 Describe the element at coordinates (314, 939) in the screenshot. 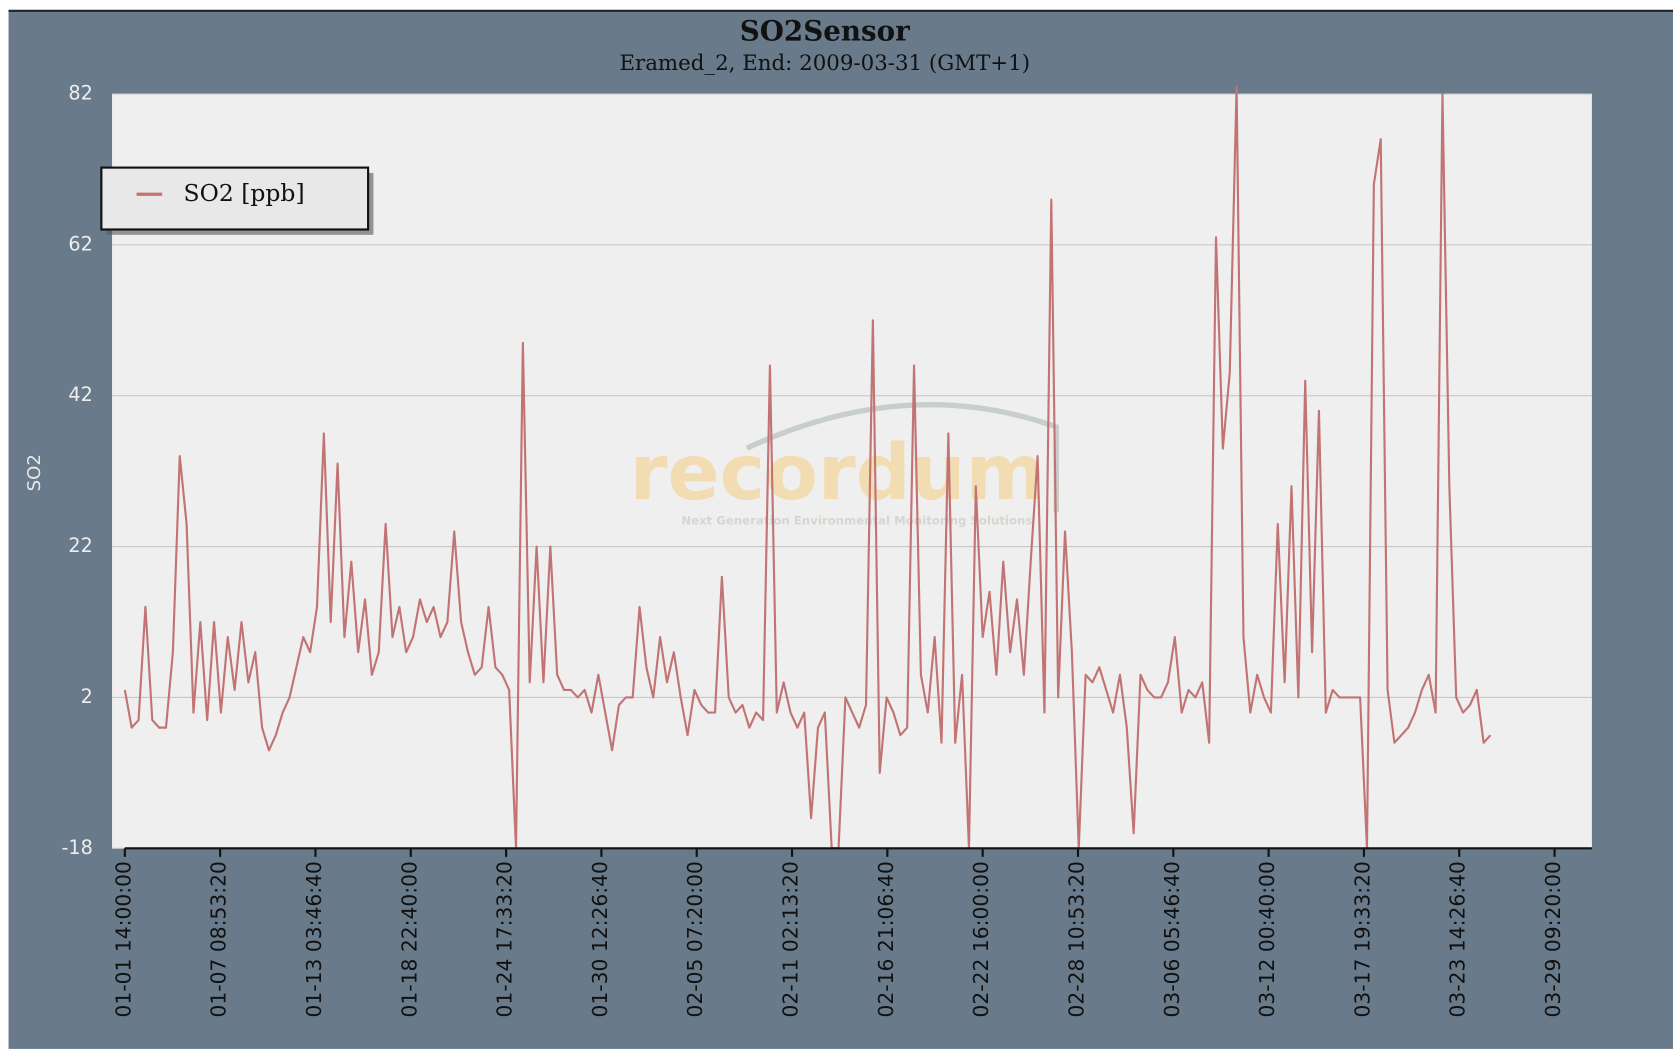

I see `x-tick-label: 01-13 03:46:40` at that location.